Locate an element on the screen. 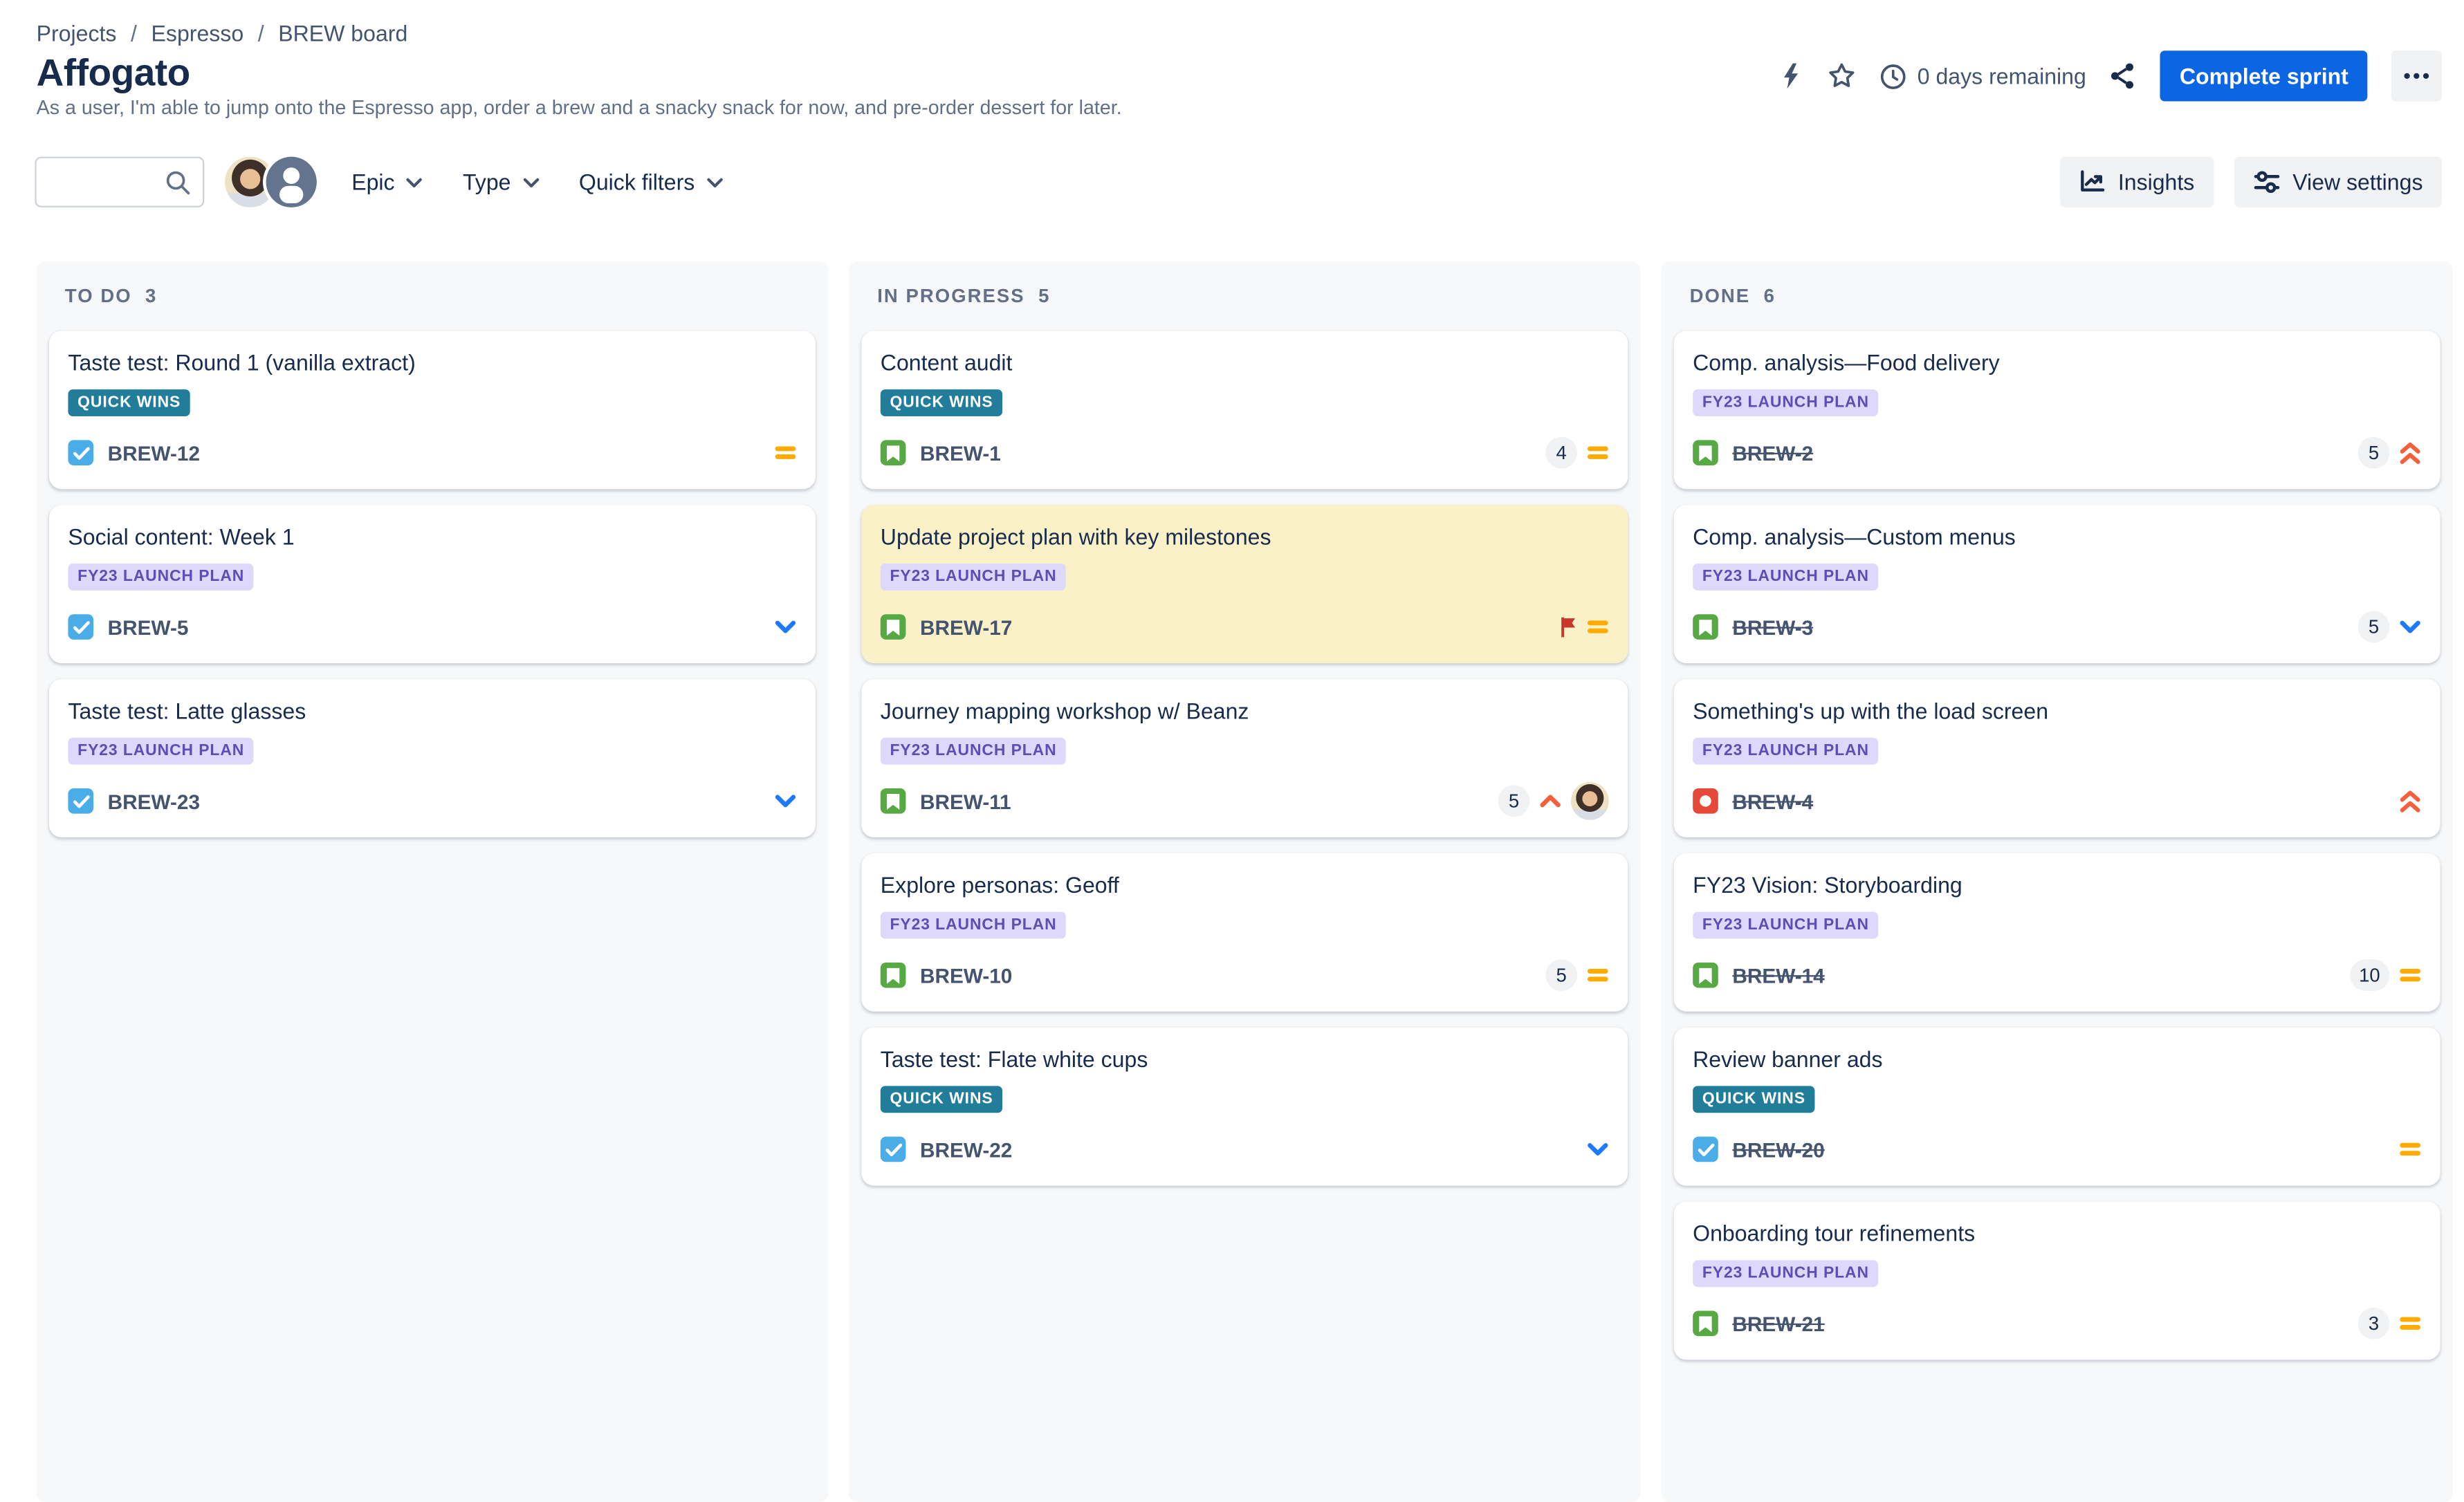  card-title: Taste test: Round 1 (vanilla extract) is located at coordinates (242, 362).